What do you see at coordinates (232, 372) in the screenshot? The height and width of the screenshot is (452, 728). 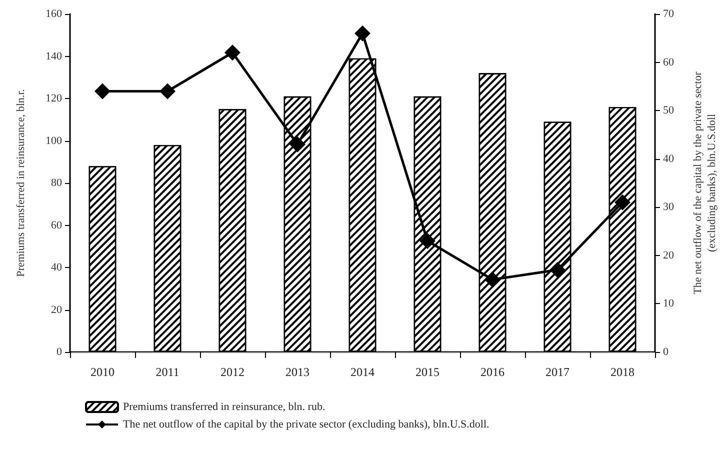 I see `x-tick-label: 2012` at bounding box center [232, 372].